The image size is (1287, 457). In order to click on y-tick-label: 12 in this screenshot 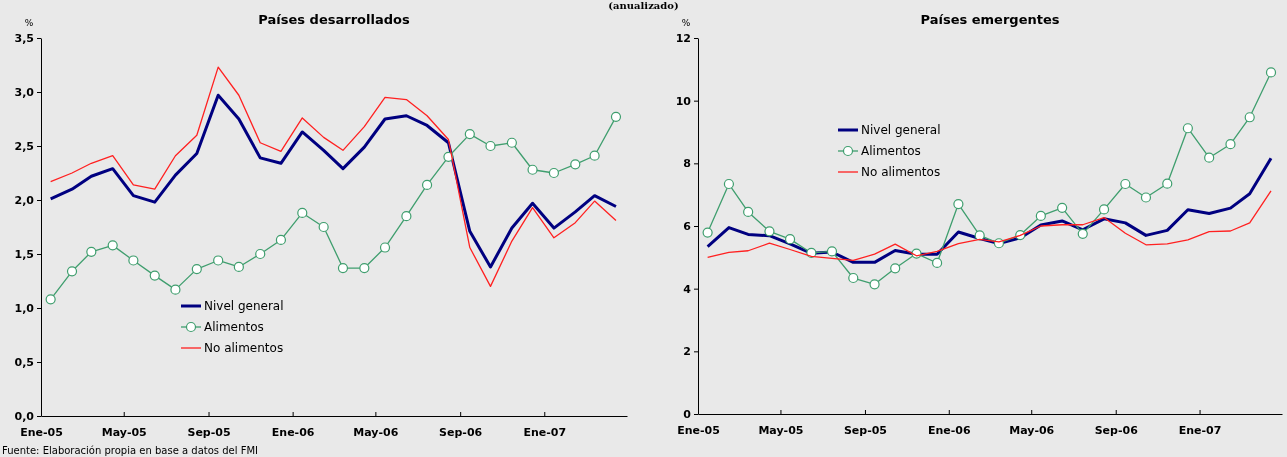, I will do `click(683, 39)`.